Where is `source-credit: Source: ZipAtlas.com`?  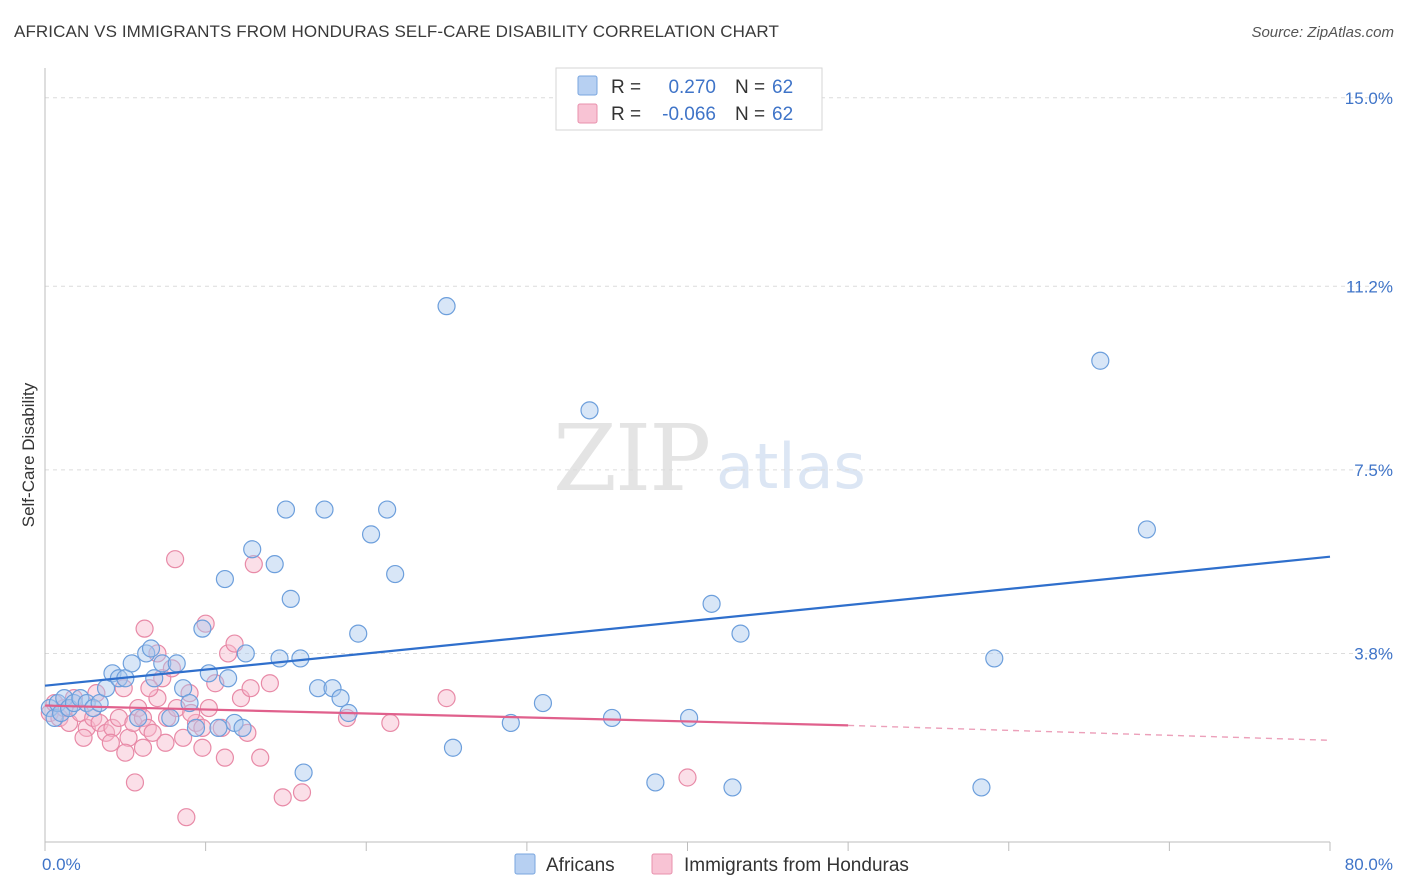
source-credit: Source: ZipAtlas.com is located at coordinates (1322, 32).